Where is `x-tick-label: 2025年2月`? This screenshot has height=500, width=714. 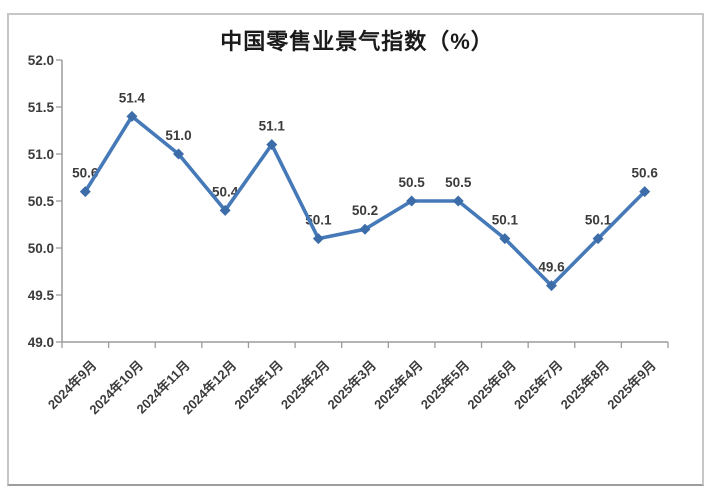
x-tick-label: 2025年2月 is located at coordinates (305, 385).